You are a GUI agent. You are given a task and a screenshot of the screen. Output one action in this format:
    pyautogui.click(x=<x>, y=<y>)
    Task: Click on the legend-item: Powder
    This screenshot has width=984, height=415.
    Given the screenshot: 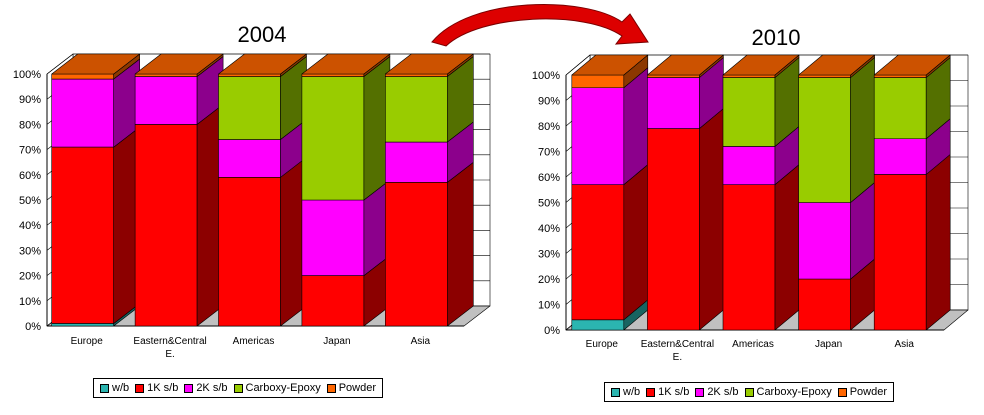 What is the action you would take?
    pyautogui.click(x=351, y=388)
    